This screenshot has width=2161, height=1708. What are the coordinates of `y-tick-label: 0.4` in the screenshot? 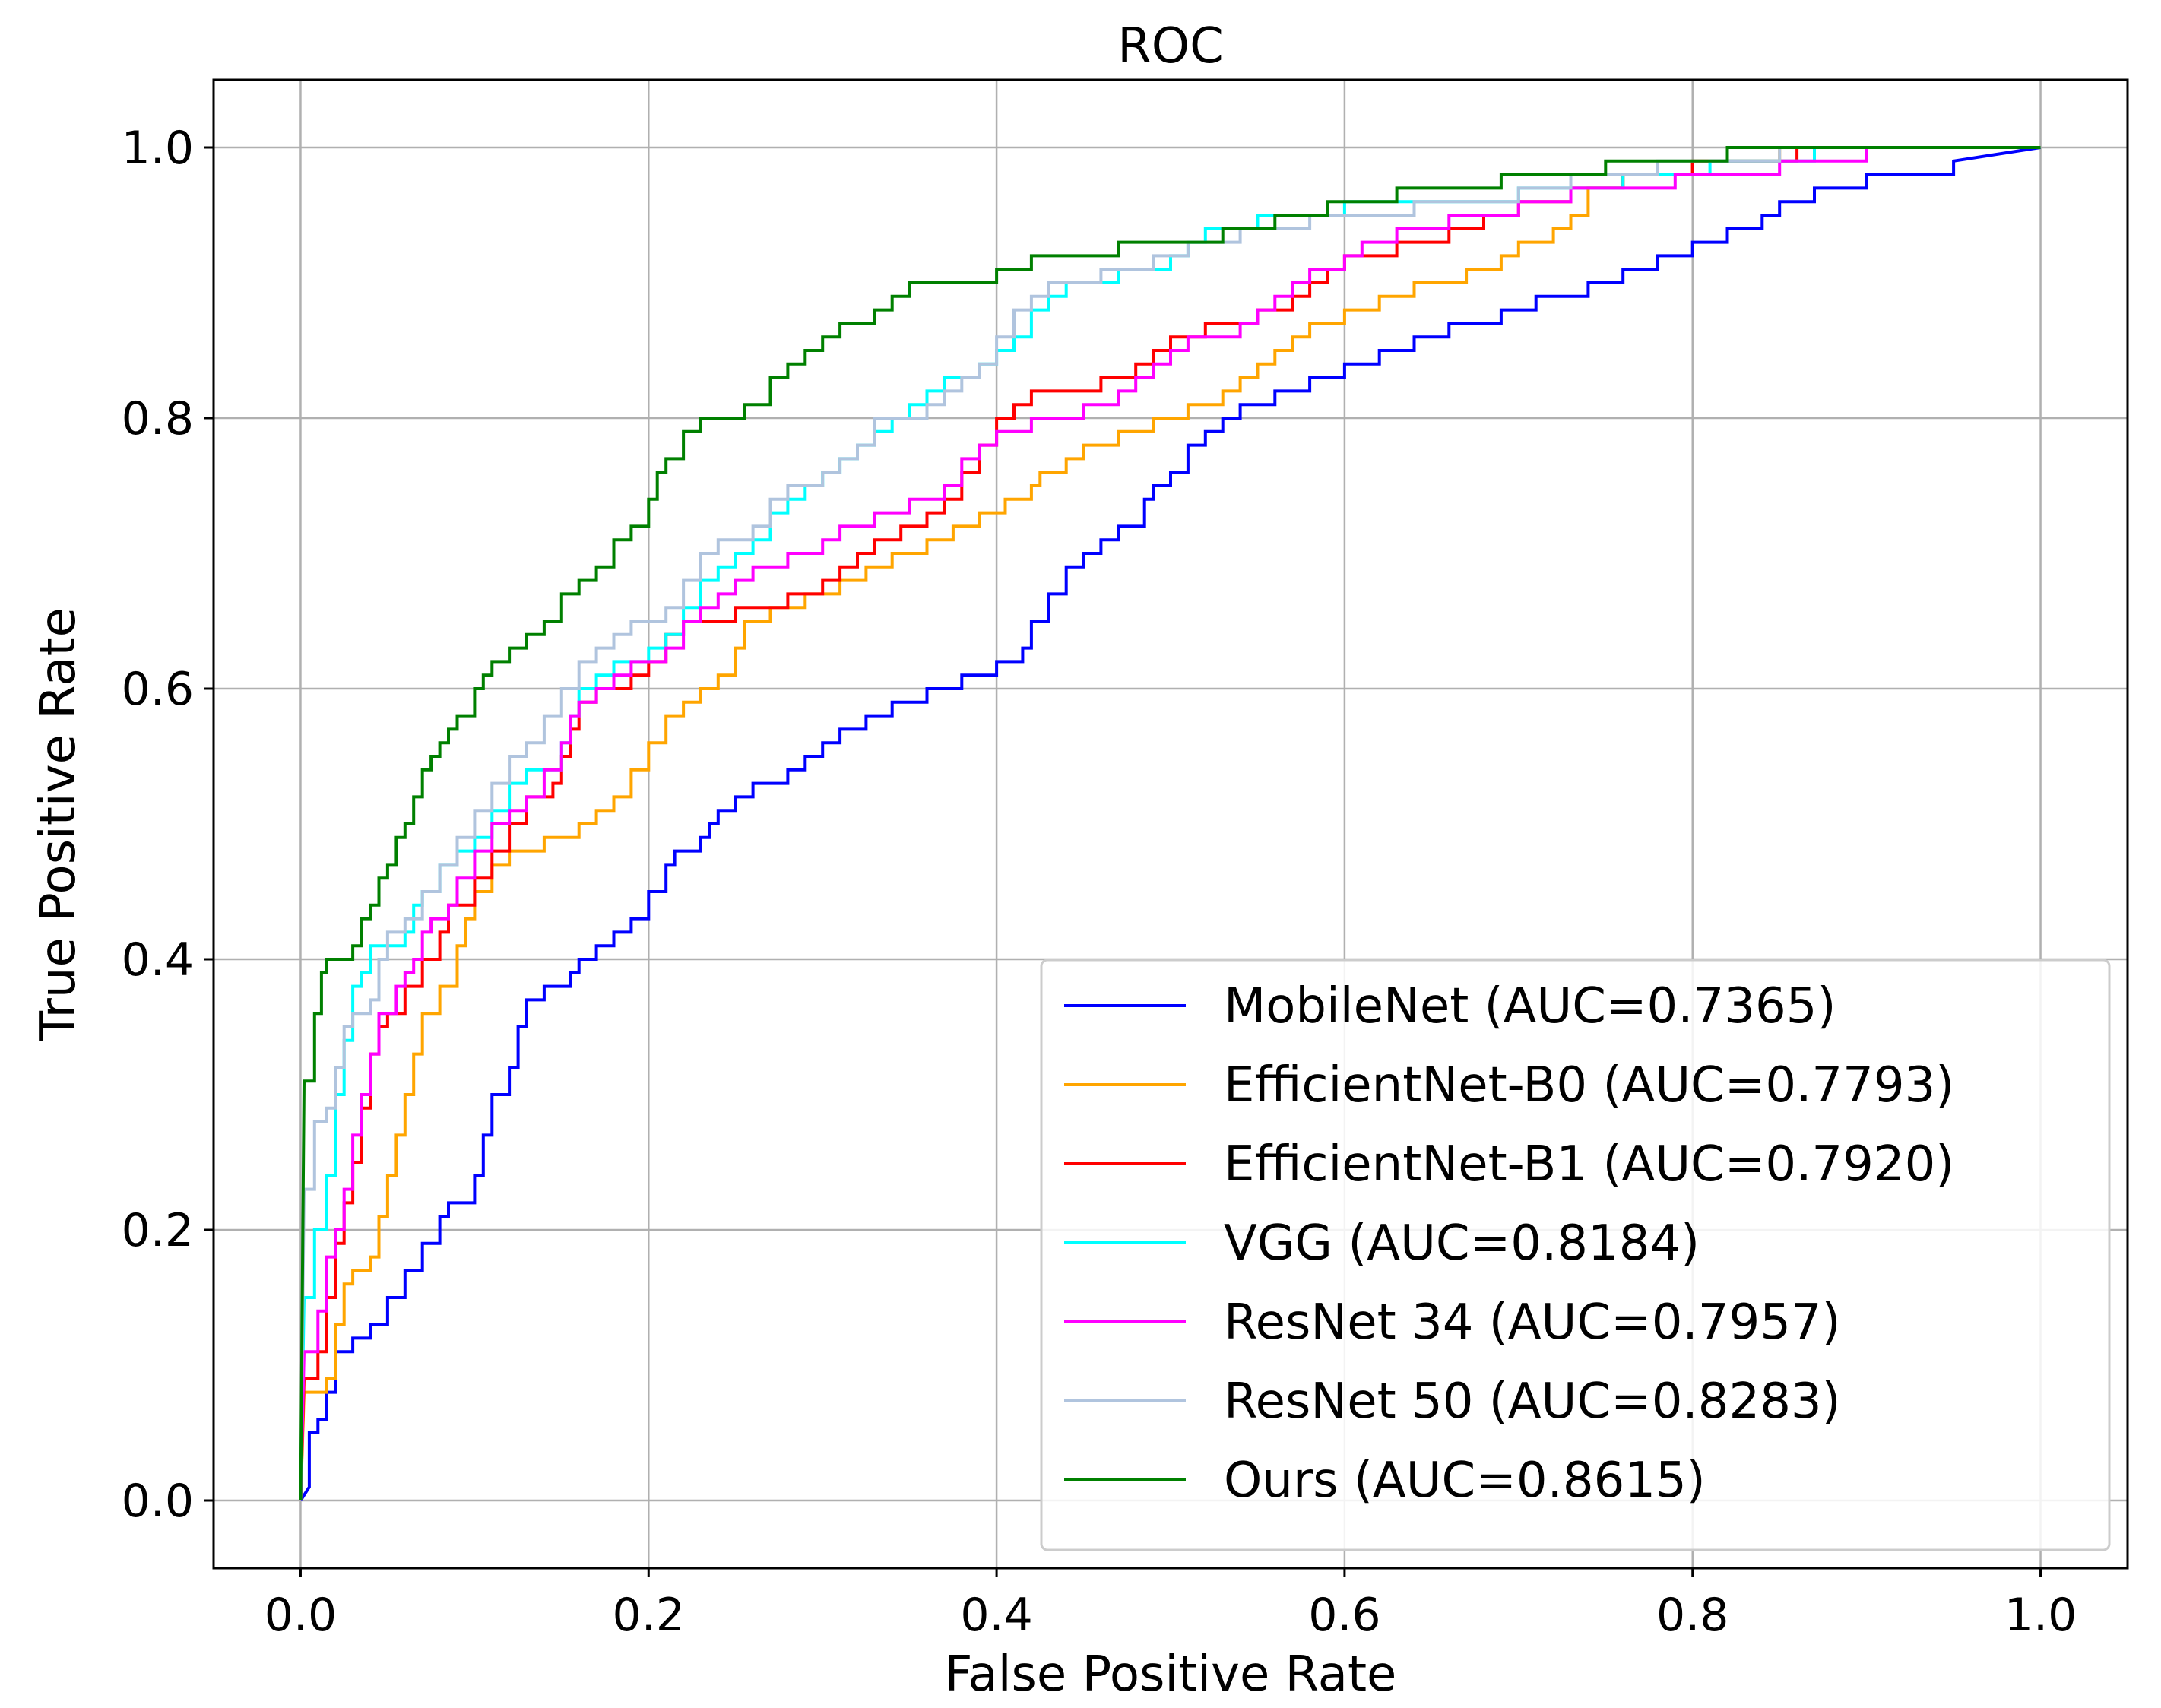 It's located at (158, 960).